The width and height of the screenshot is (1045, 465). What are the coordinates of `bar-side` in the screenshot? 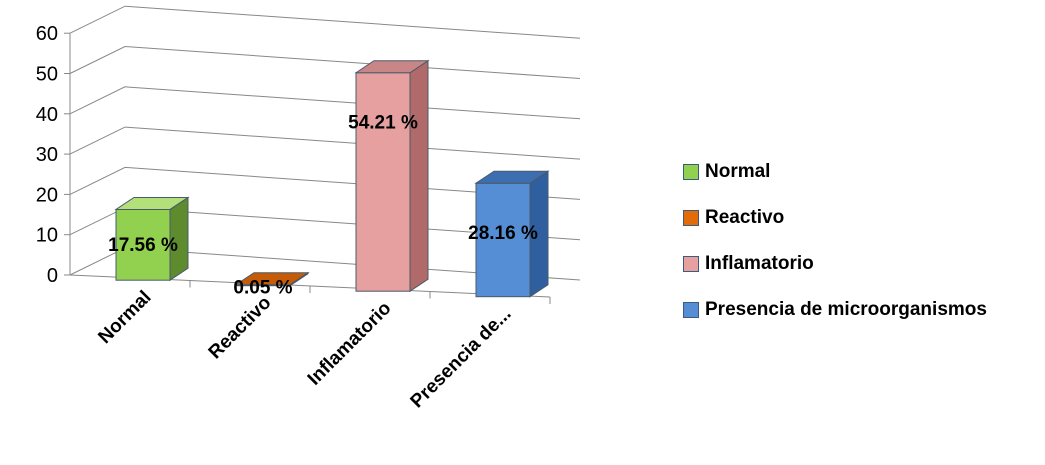 It's located at (419, 176).